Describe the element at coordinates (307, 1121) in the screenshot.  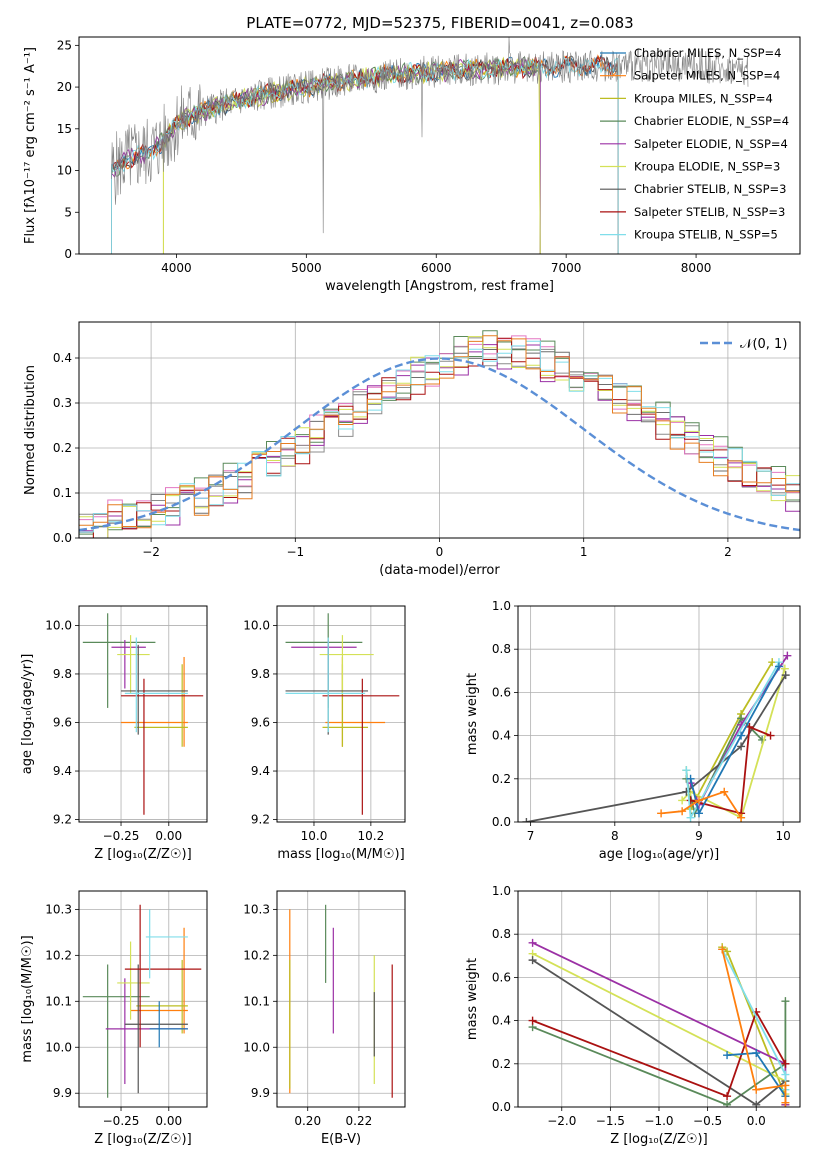
I see `x-tick-label: 0.20` at that location.